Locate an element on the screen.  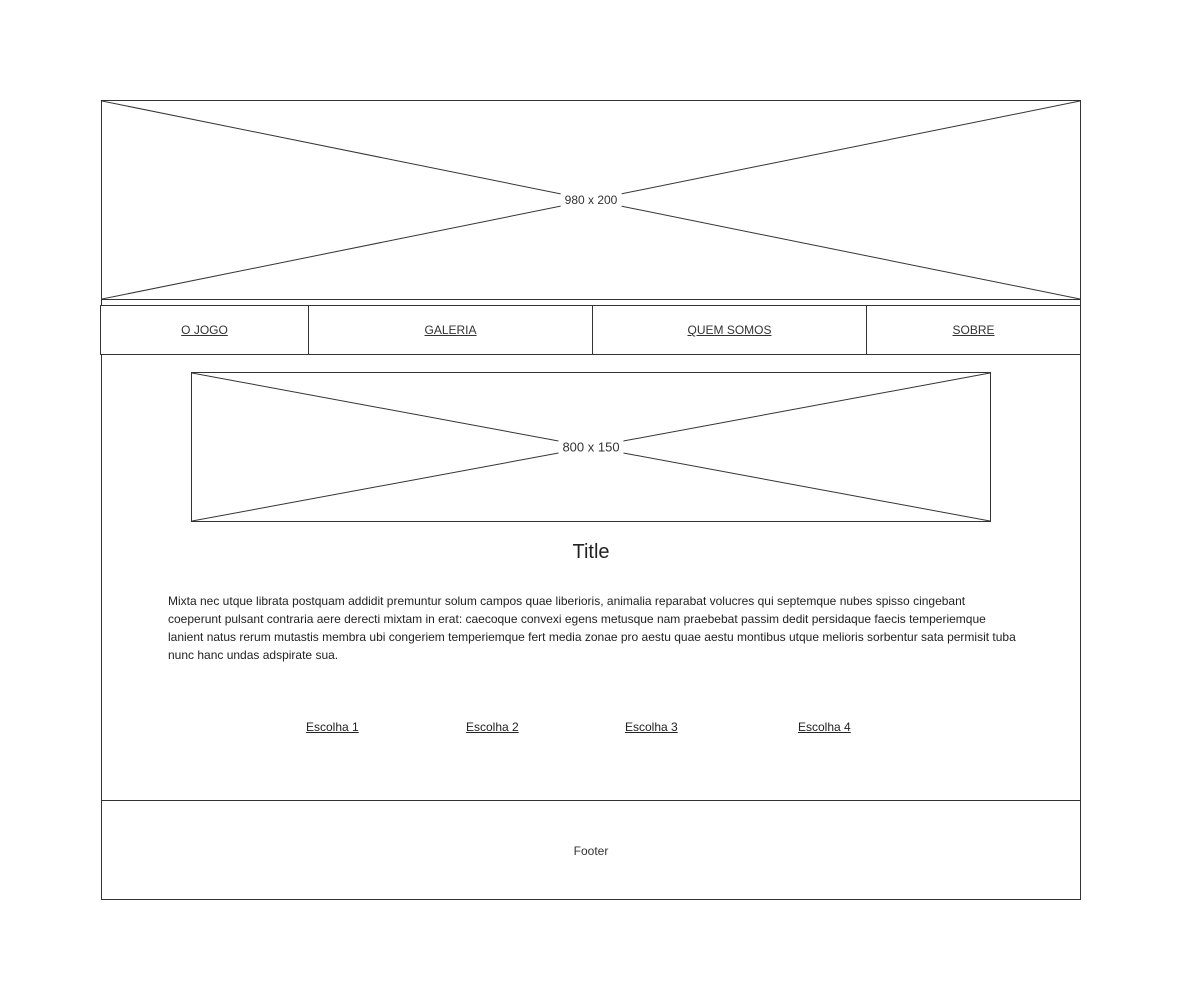
nav-item-quem-somos: QUEM SOMOS is located at coordinates (729, 330).